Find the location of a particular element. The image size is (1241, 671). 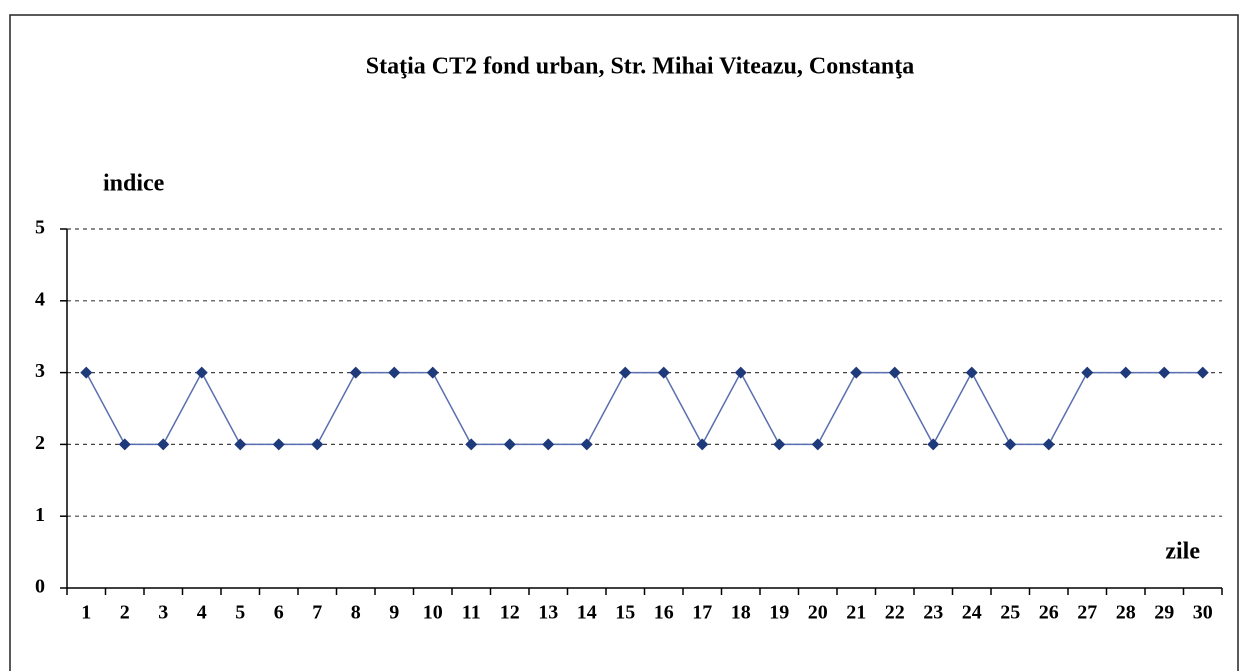

x-axis-label: zile is located at coordinates (1182, 552).